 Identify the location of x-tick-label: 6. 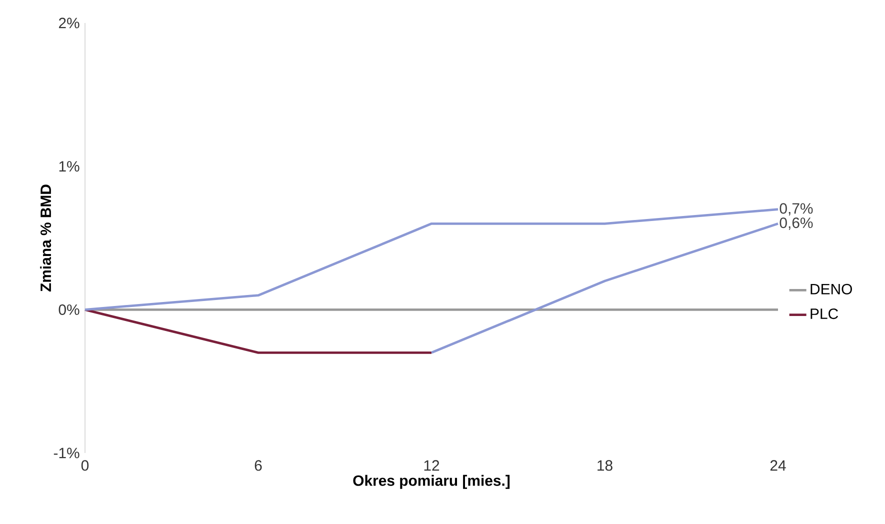
(258, 465).